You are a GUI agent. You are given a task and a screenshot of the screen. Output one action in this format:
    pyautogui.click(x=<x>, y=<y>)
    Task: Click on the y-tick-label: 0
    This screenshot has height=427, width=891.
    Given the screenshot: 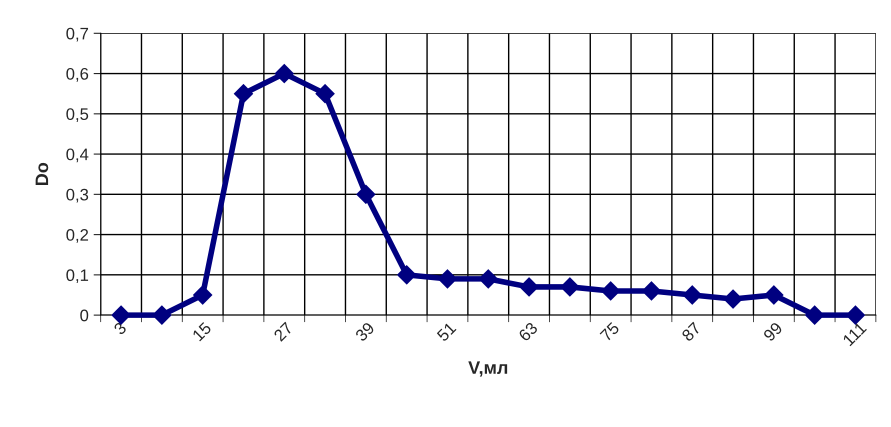 What is the action you would take?
    pyautogui.click(x=84, y=316)
    